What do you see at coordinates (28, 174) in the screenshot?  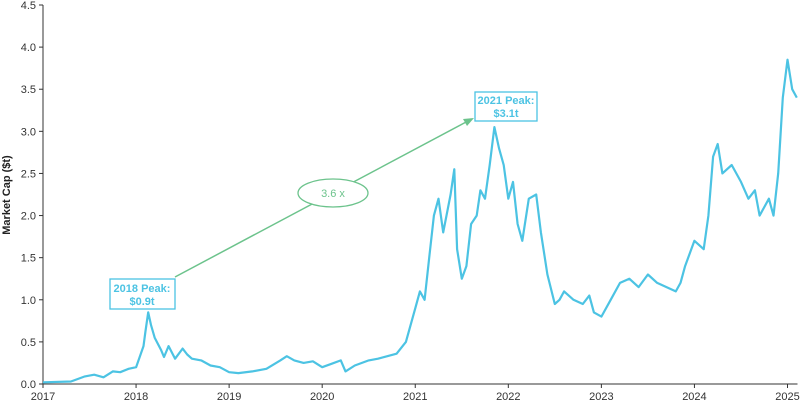 I see `y-tick-label: 2.5` at bounding box center [28, 174].